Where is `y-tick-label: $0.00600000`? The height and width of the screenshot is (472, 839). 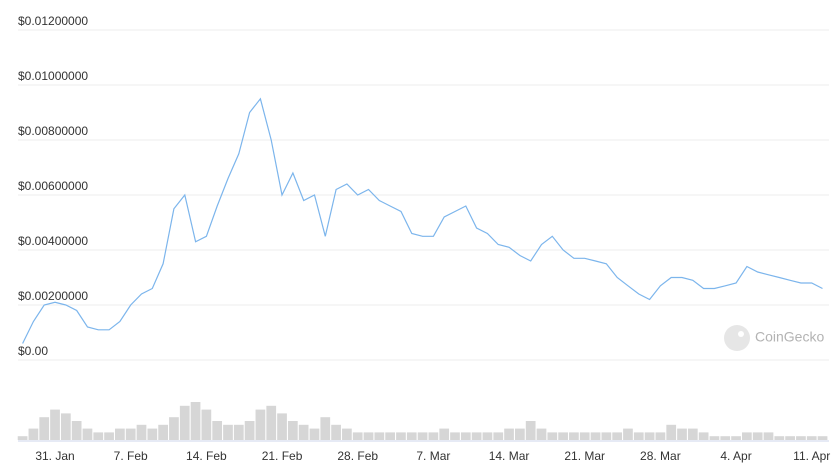
y-tick-label: $0.00600000 is located at coordinates (53, 186).